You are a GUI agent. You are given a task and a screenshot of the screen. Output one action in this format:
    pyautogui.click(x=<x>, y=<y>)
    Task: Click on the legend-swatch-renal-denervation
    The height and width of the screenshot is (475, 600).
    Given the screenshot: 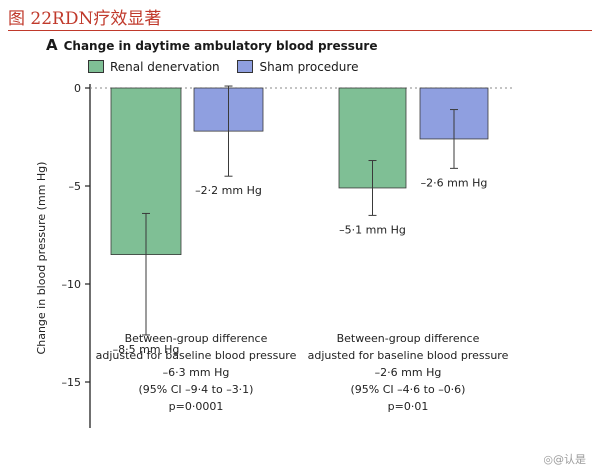 What is the action you would take?
    pyautogui.click(x=96, y=66)
    